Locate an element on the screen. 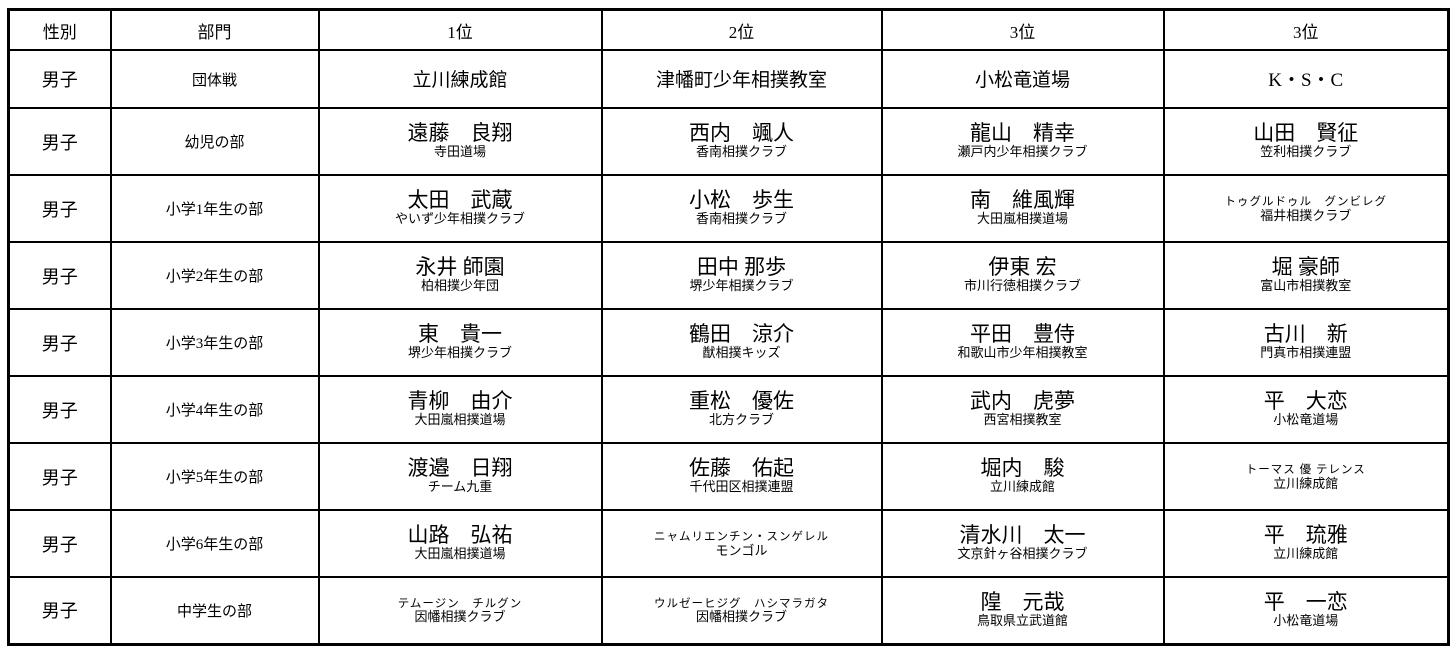 Image resolution: width=1455 pixels, height=648 pixels. place-cell-content: 佐藤 佑起 千代田区相撲連盟 is located at coordinates (742, 476).